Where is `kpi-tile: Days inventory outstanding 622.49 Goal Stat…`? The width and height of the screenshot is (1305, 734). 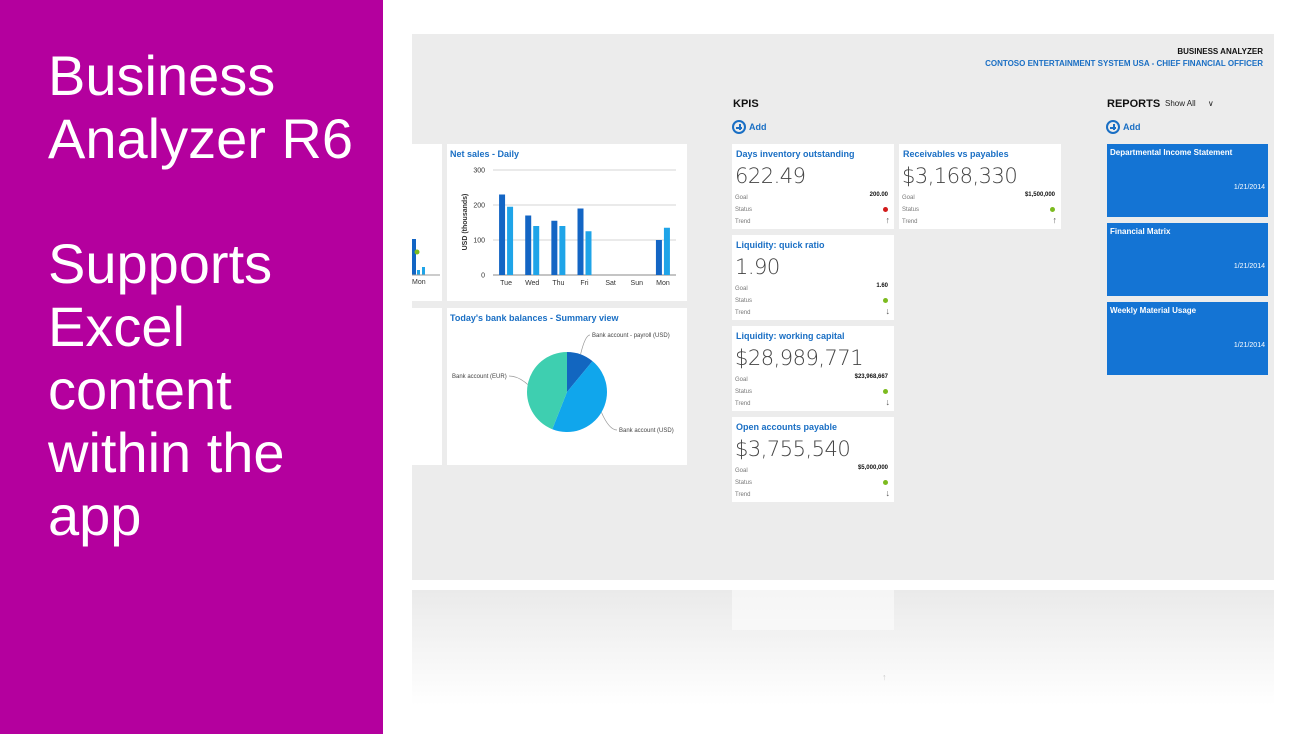 kpi-tile: Days inventory outstanding 622.49 Goal Stat… is located at coordinates (813, 186).